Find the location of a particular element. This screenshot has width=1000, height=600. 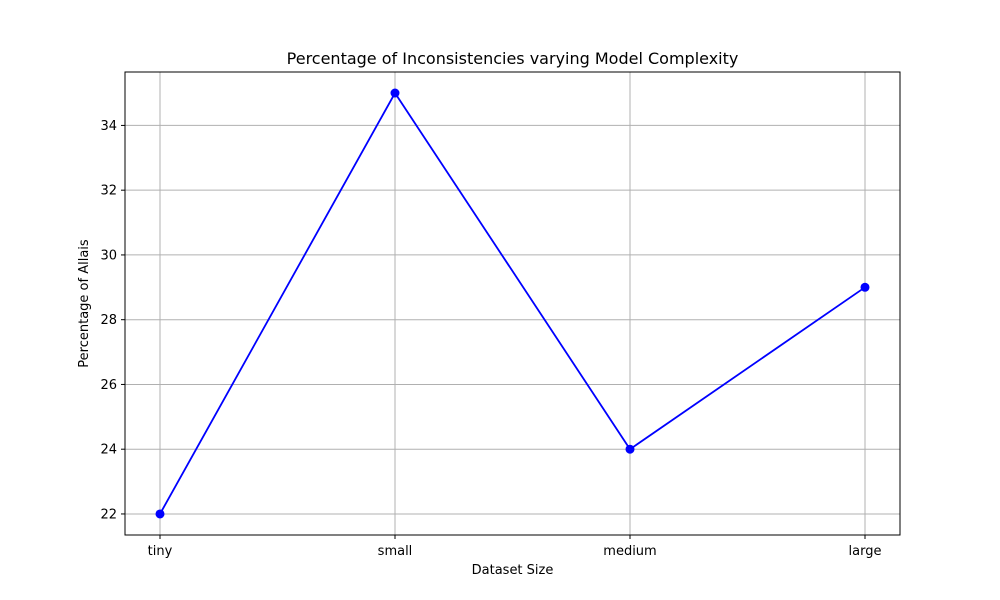

y-tick-label: 32 is located at coordinates (108, 191).